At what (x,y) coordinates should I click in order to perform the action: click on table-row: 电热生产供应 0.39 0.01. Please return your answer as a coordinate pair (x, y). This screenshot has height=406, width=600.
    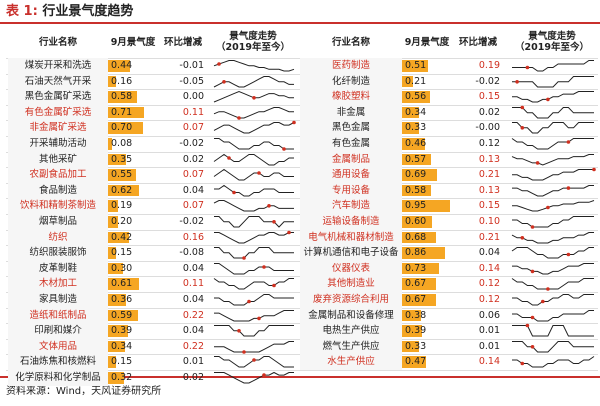
    Looking at the image, I should click on (300, 331).